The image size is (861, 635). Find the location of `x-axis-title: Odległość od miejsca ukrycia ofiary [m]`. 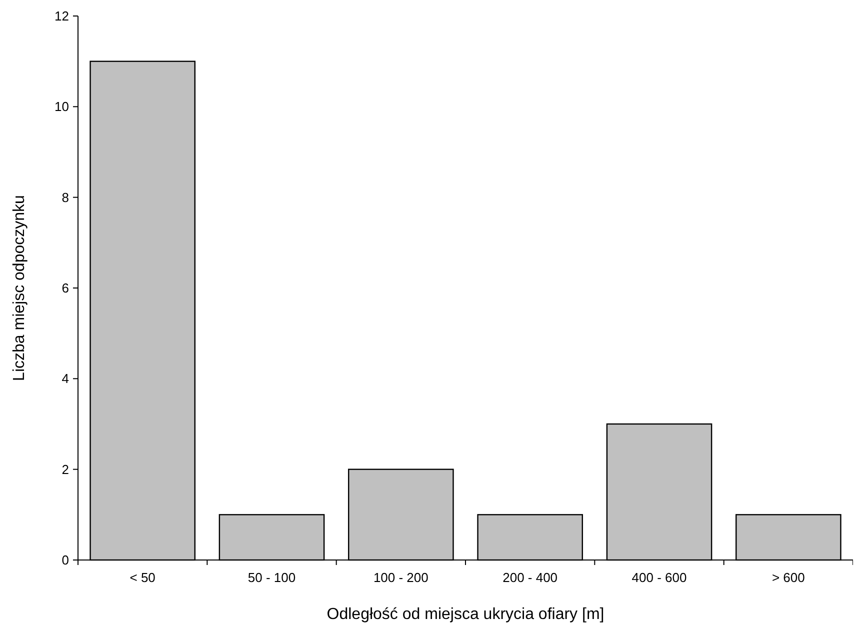

x-axis-title: Odległość od miejsca ukrycia ofiary [m] is located at coordinates (465, 614).